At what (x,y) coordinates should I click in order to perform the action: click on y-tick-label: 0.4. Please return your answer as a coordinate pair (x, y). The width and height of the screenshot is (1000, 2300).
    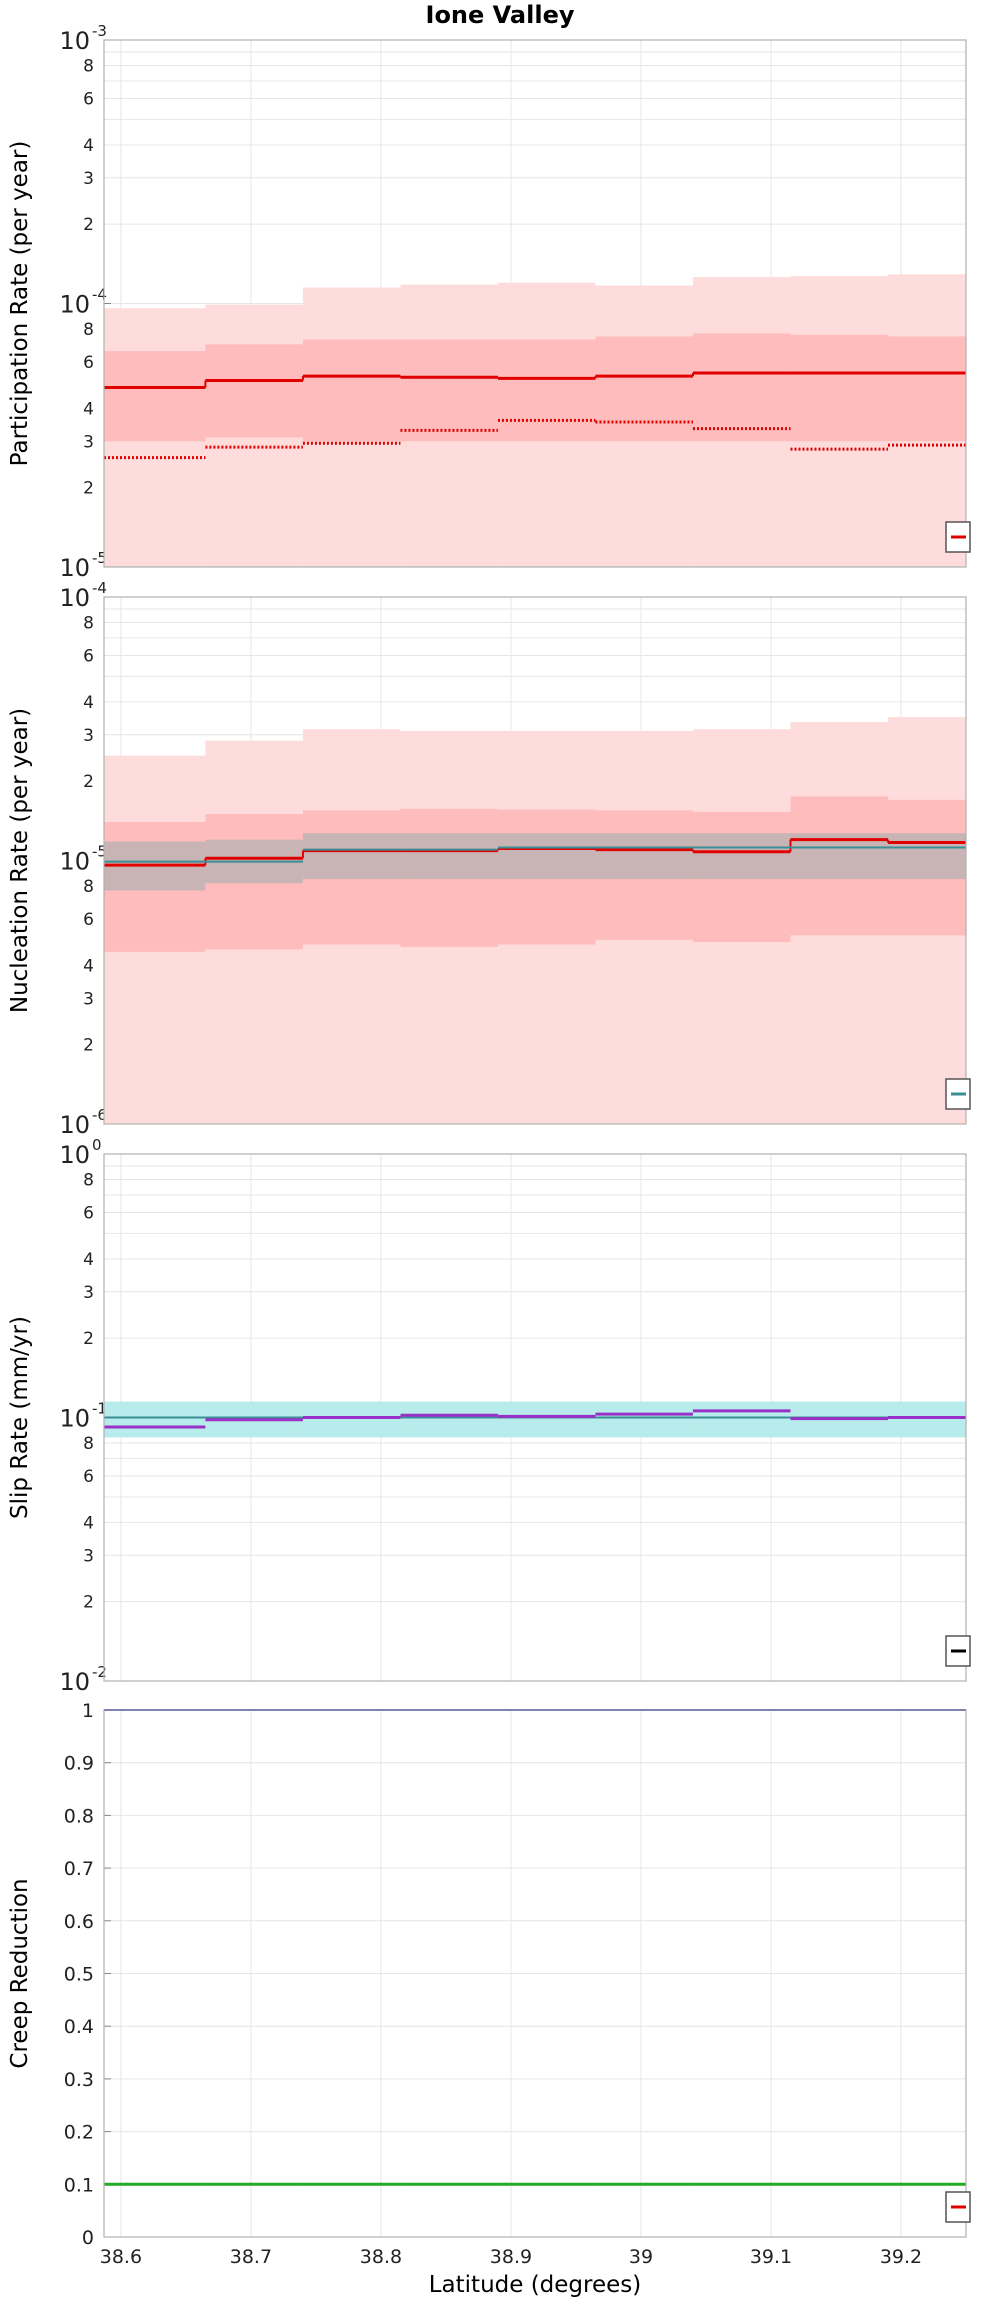
    Looking at the image, I should click on (79, 2027).